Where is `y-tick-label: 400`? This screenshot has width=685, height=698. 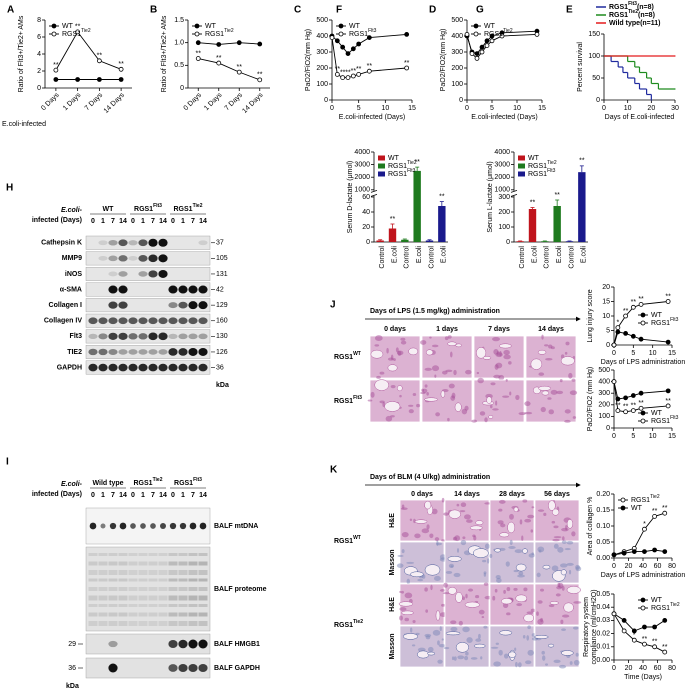
y-tick-label: 400 is located at coordinates (604, 381).